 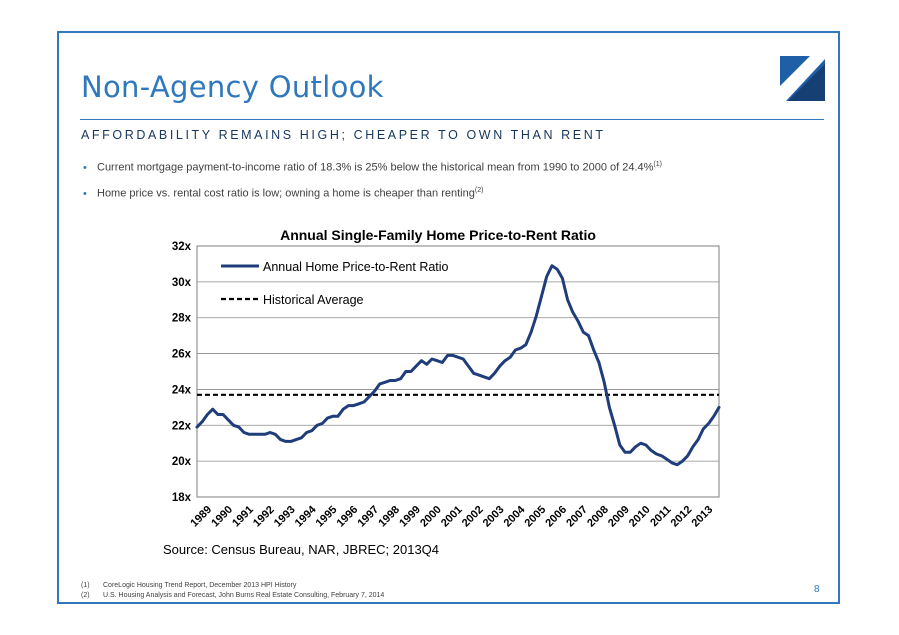 What do you see at coordinates (556, 517) in the screenshot?
I see `x-tick-label: 2006` at bounding box center [556, 517].